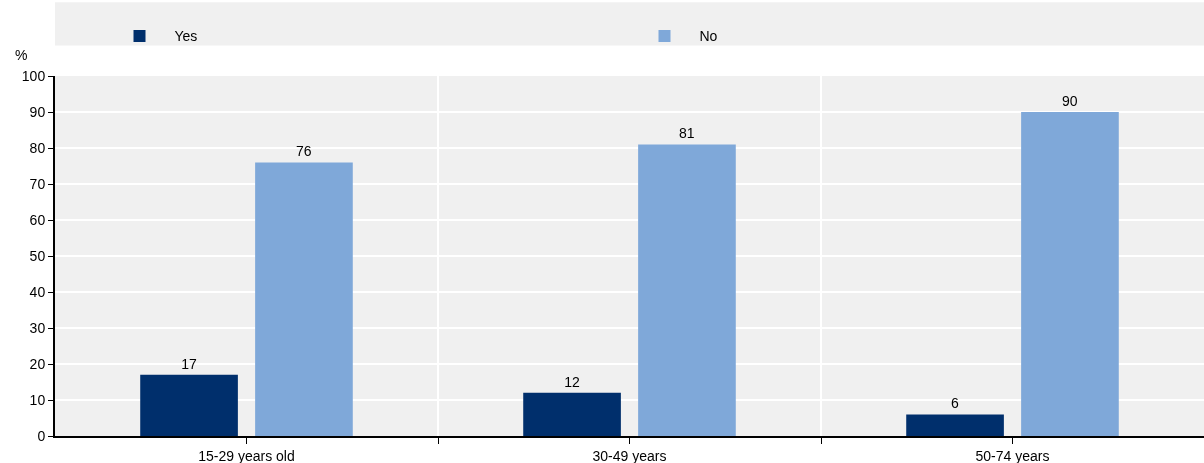  What do you see at coordinates (37, 255) in the screenshot?
I see `y-tick-label: 50` at bounding box center [37, 255].